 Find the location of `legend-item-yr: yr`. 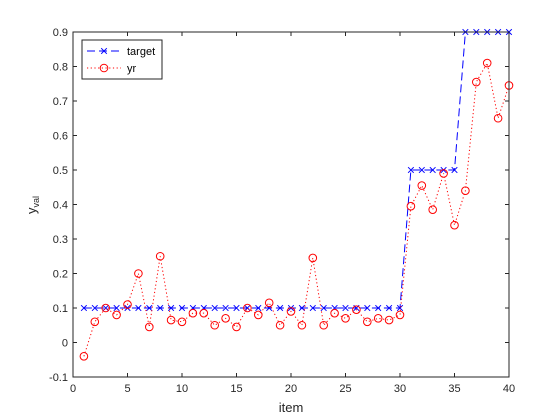

legend-item-yr: yr is located at coordinates (112, 69).